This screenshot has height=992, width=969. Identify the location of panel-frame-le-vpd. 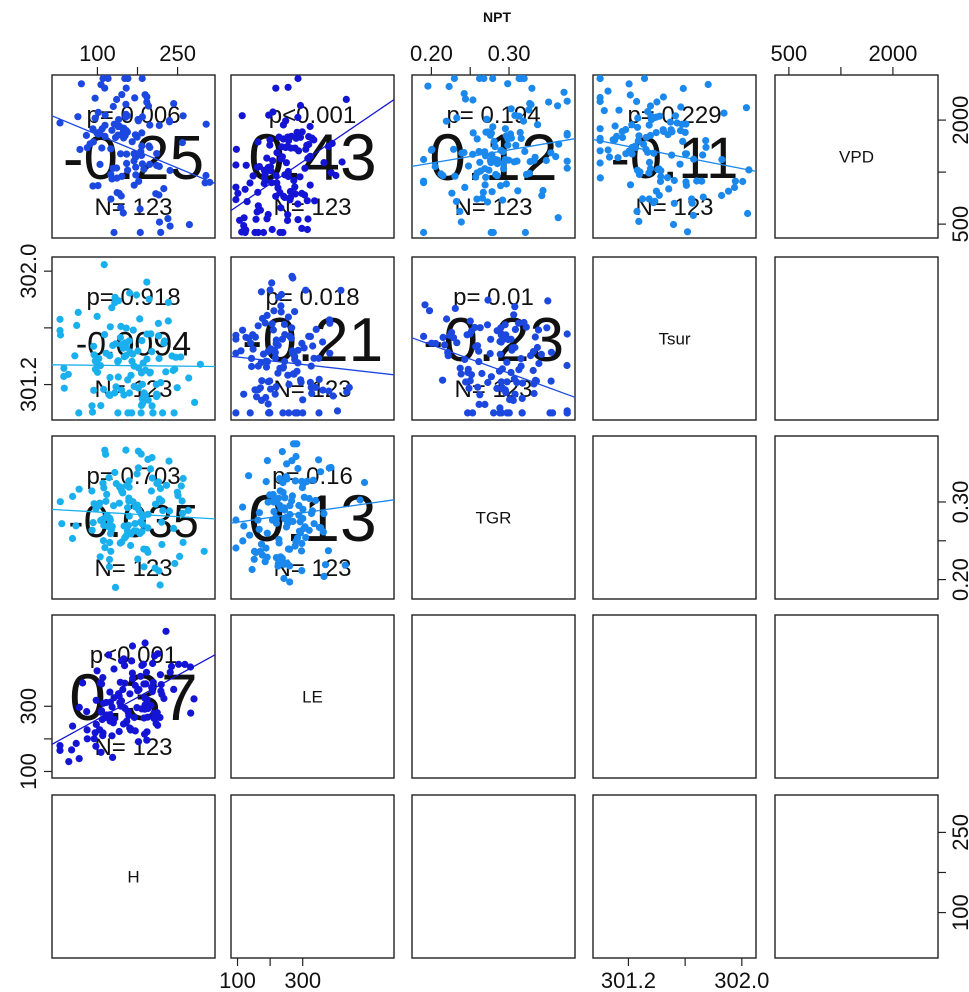
(856, 696).